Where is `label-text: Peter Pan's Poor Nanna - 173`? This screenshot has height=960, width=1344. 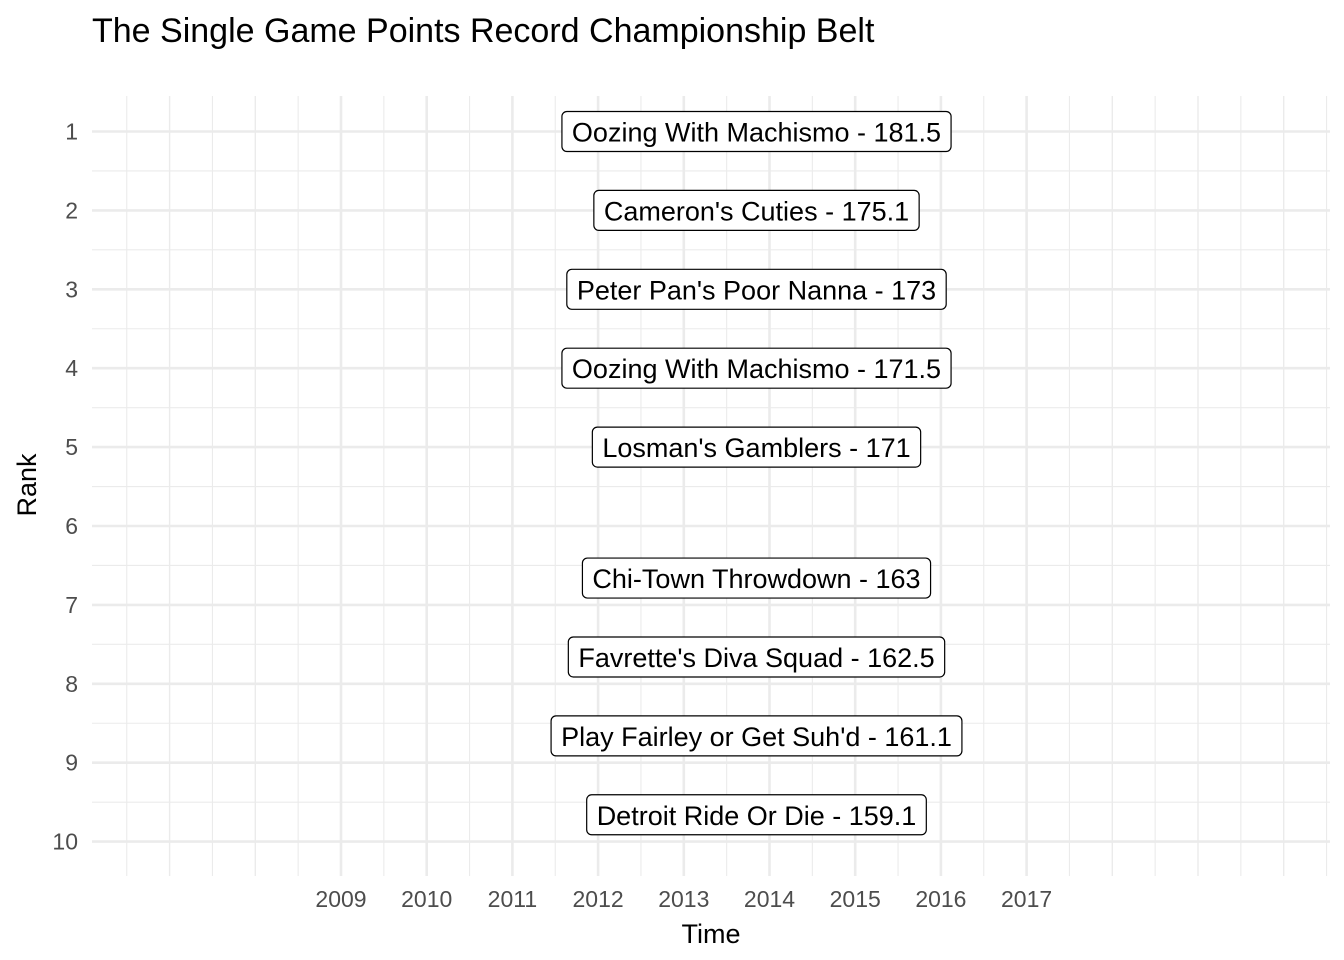
label-text: Peter Pan's Poor Nanna - 173 is located at coordinates (756, 290).